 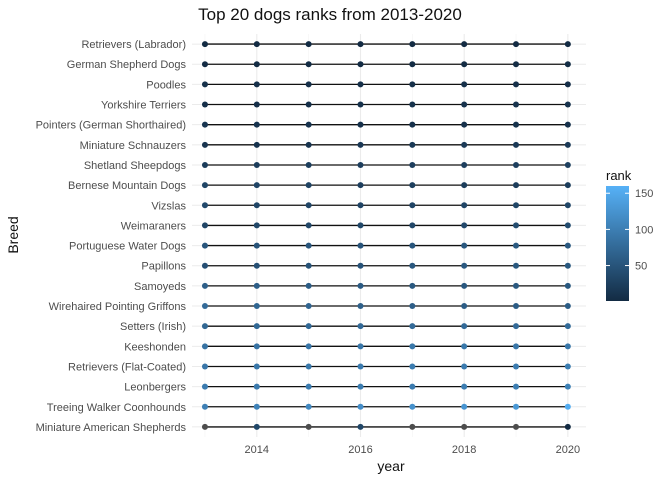 What do you see at coordinates (155, 347) in the screenshot?
I see `y-tick-label: Keeshonden` at bounding box center [155, 347].